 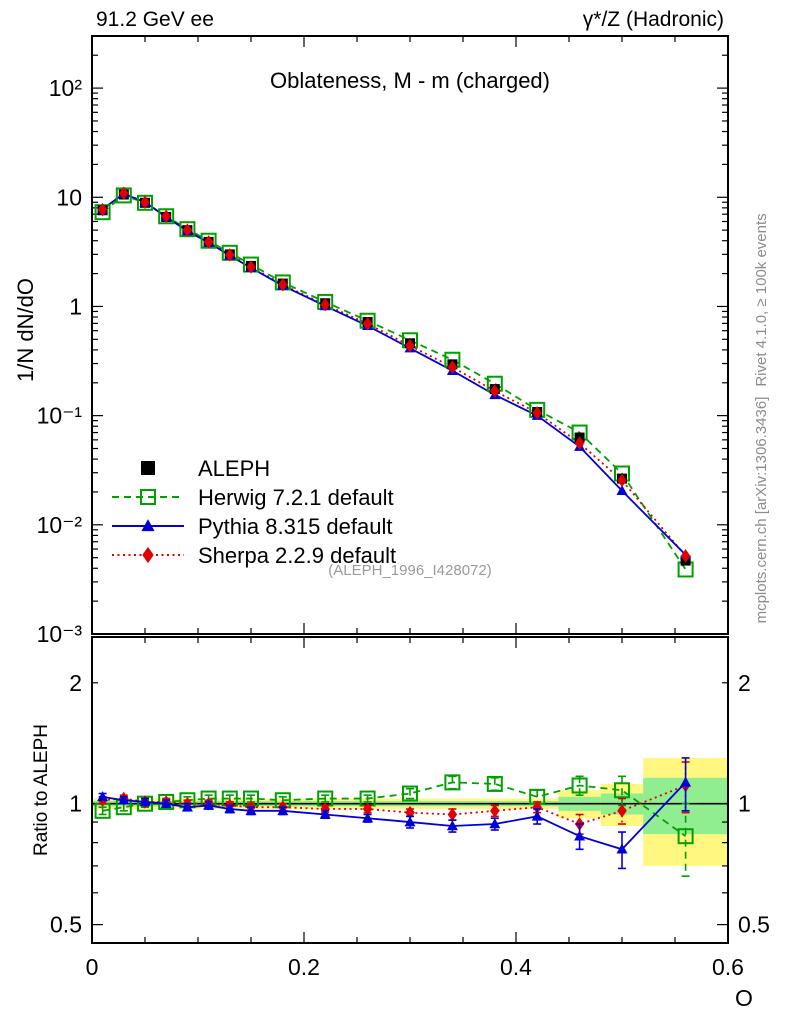 What do you see at coordinates (148, 468) in the screenshot?
I see `marker-square-filled` at bounding box center [148, 468].